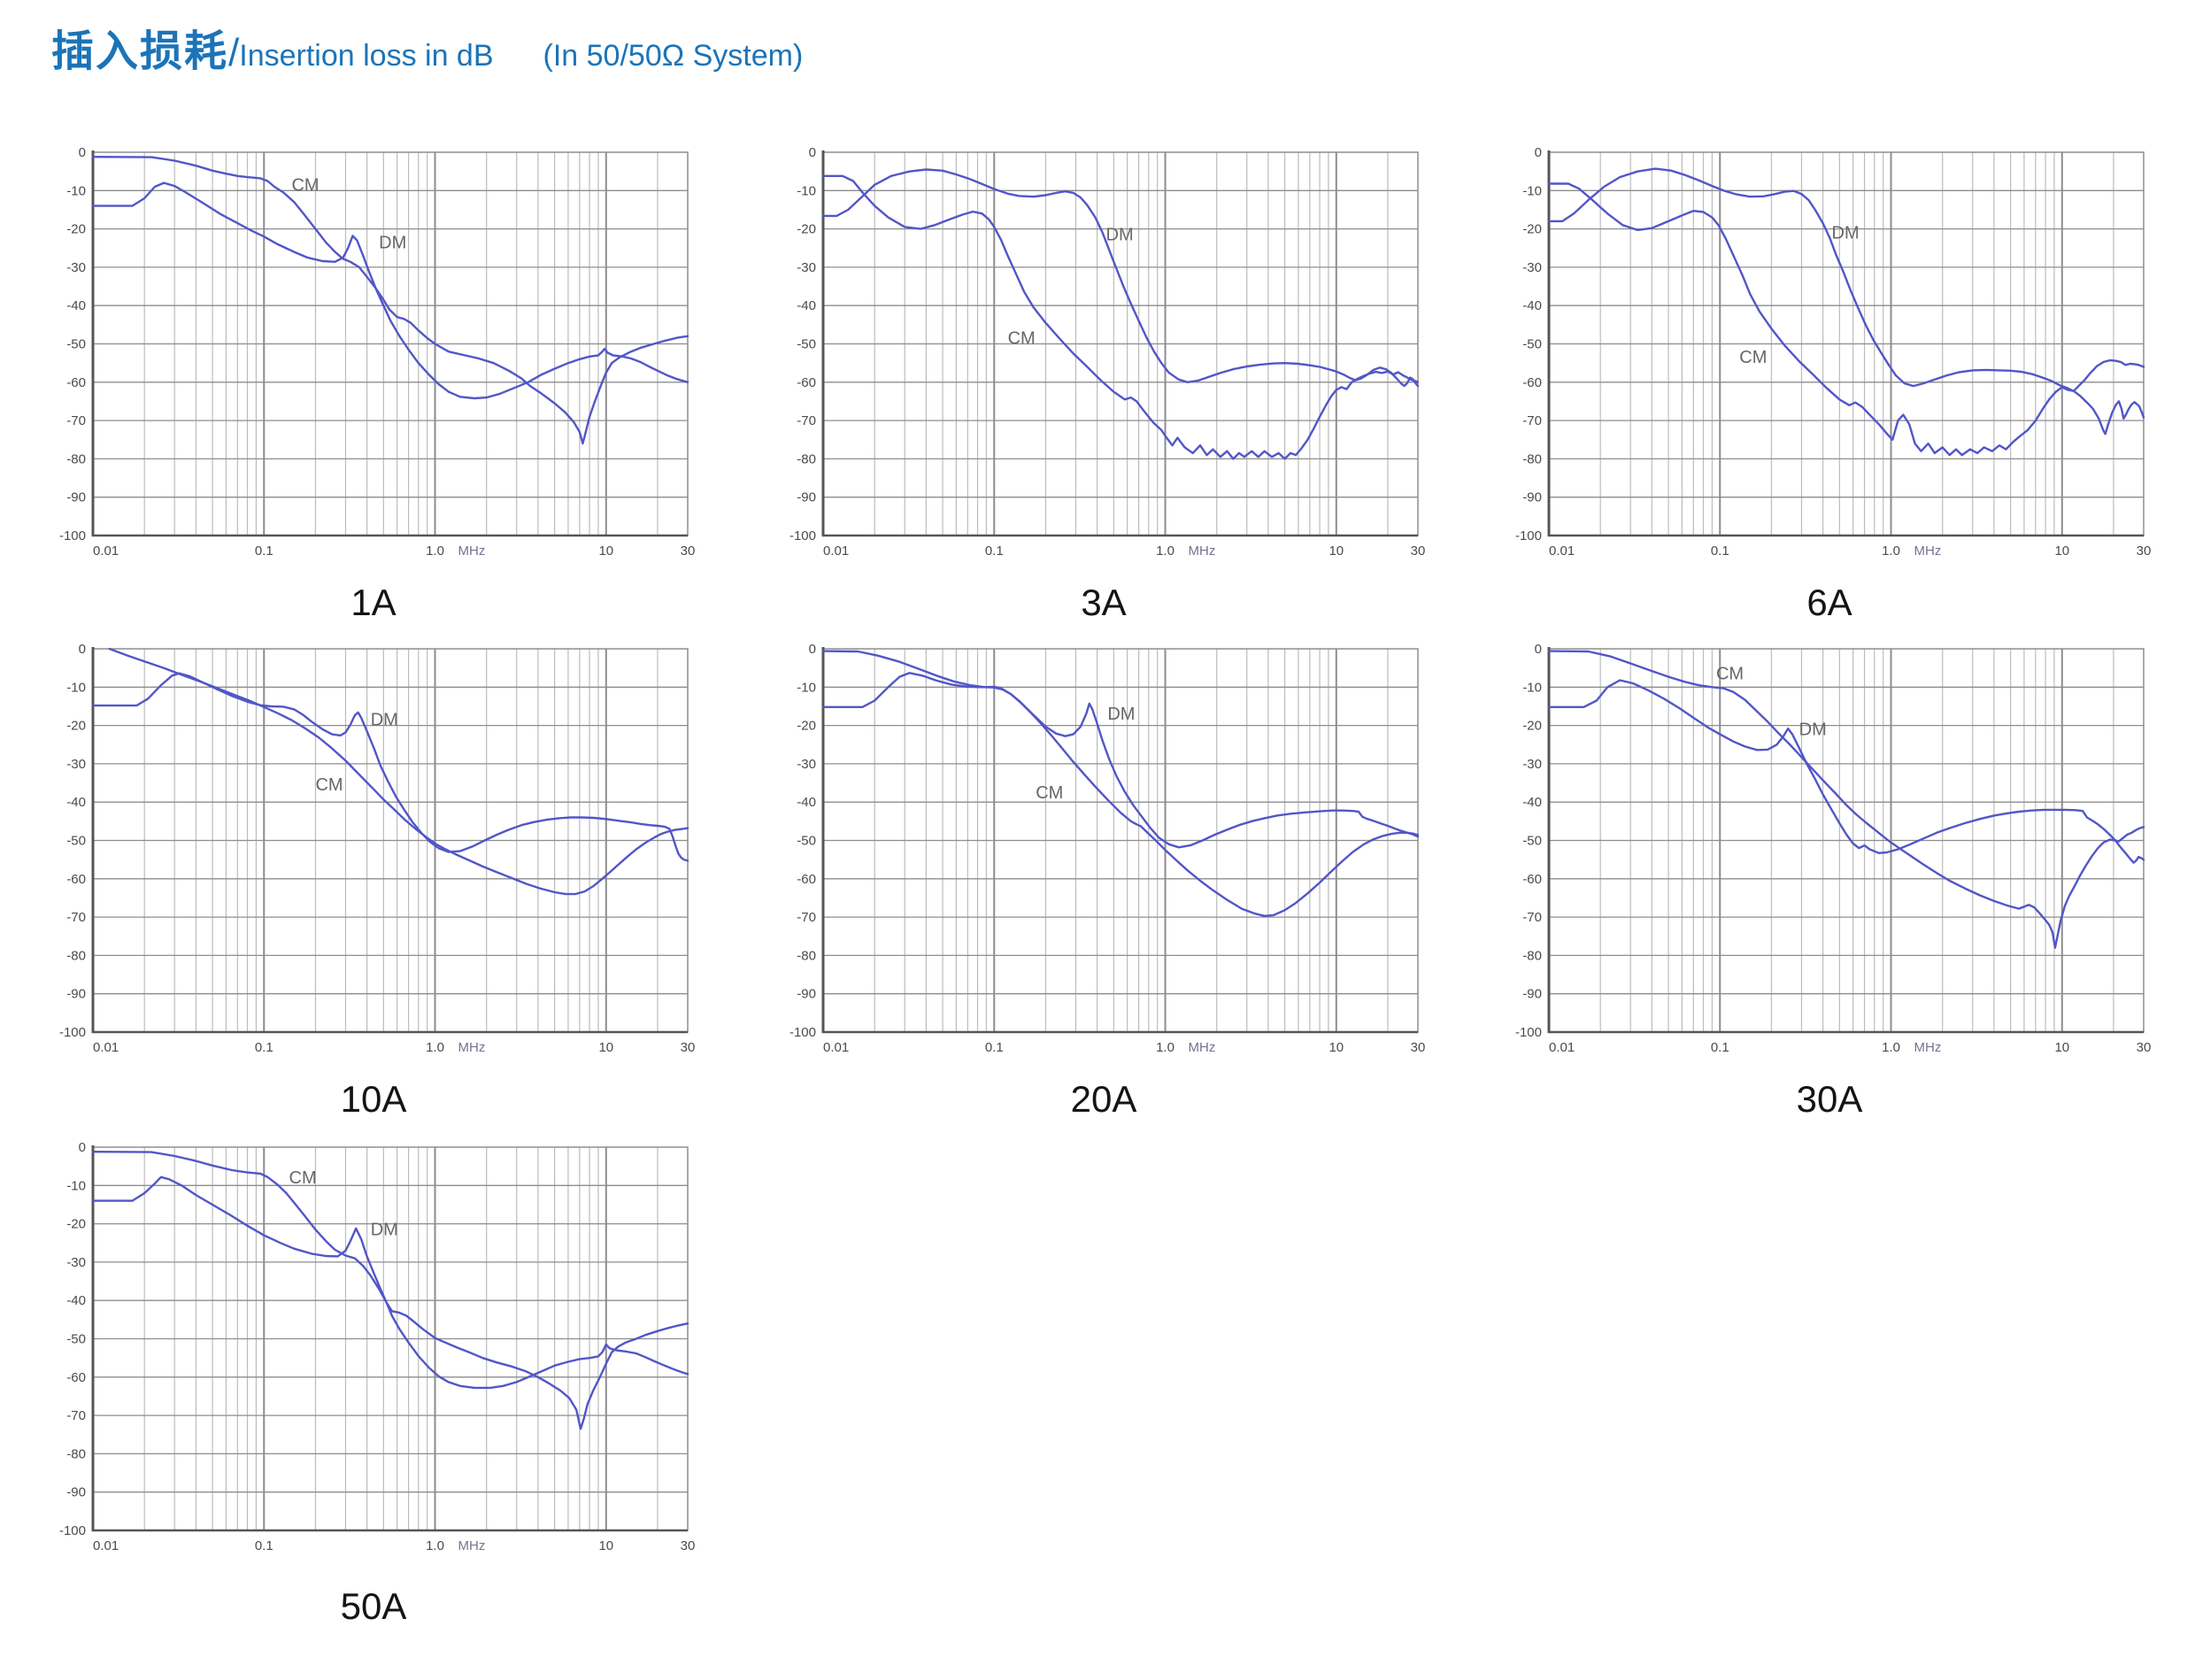 This screenshot has height=1680, width=2195. Describe the element at coordinates (1103, 1099) in the screenshot. I see `chart-title-20a: 20A` at that location.